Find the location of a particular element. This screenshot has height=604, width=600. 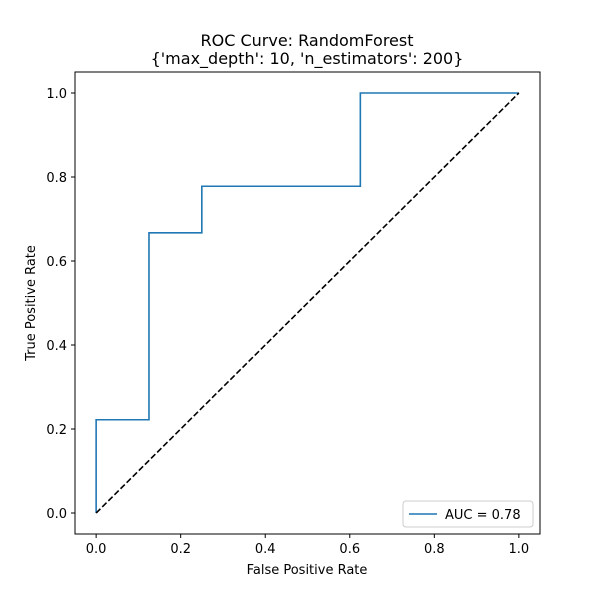

x-tick-label: 0.4 is located at coordinates (265, 549).